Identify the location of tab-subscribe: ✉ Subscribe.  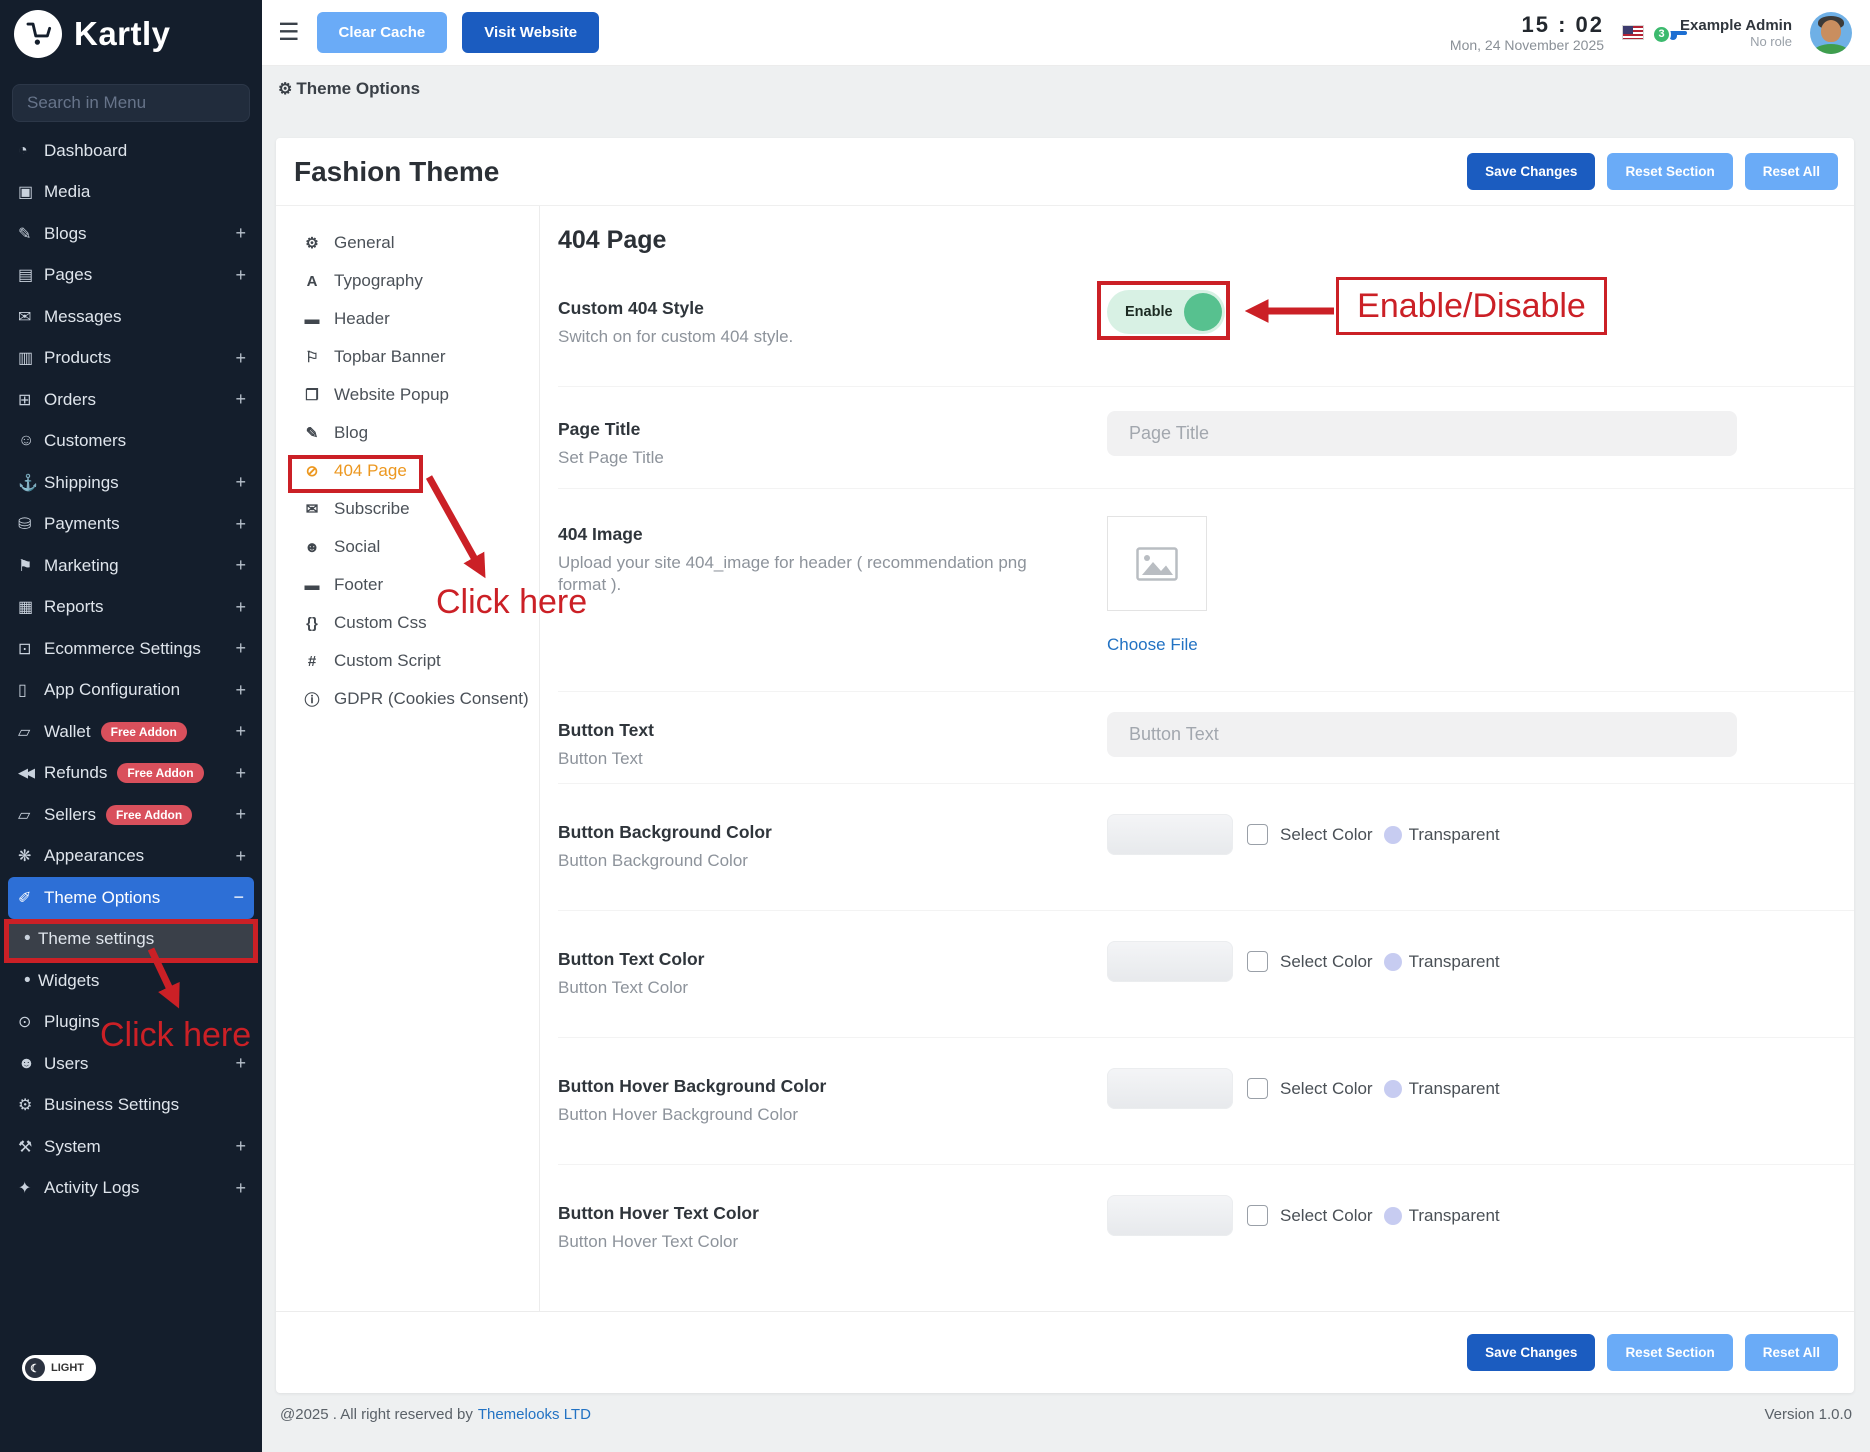
(420, 509).